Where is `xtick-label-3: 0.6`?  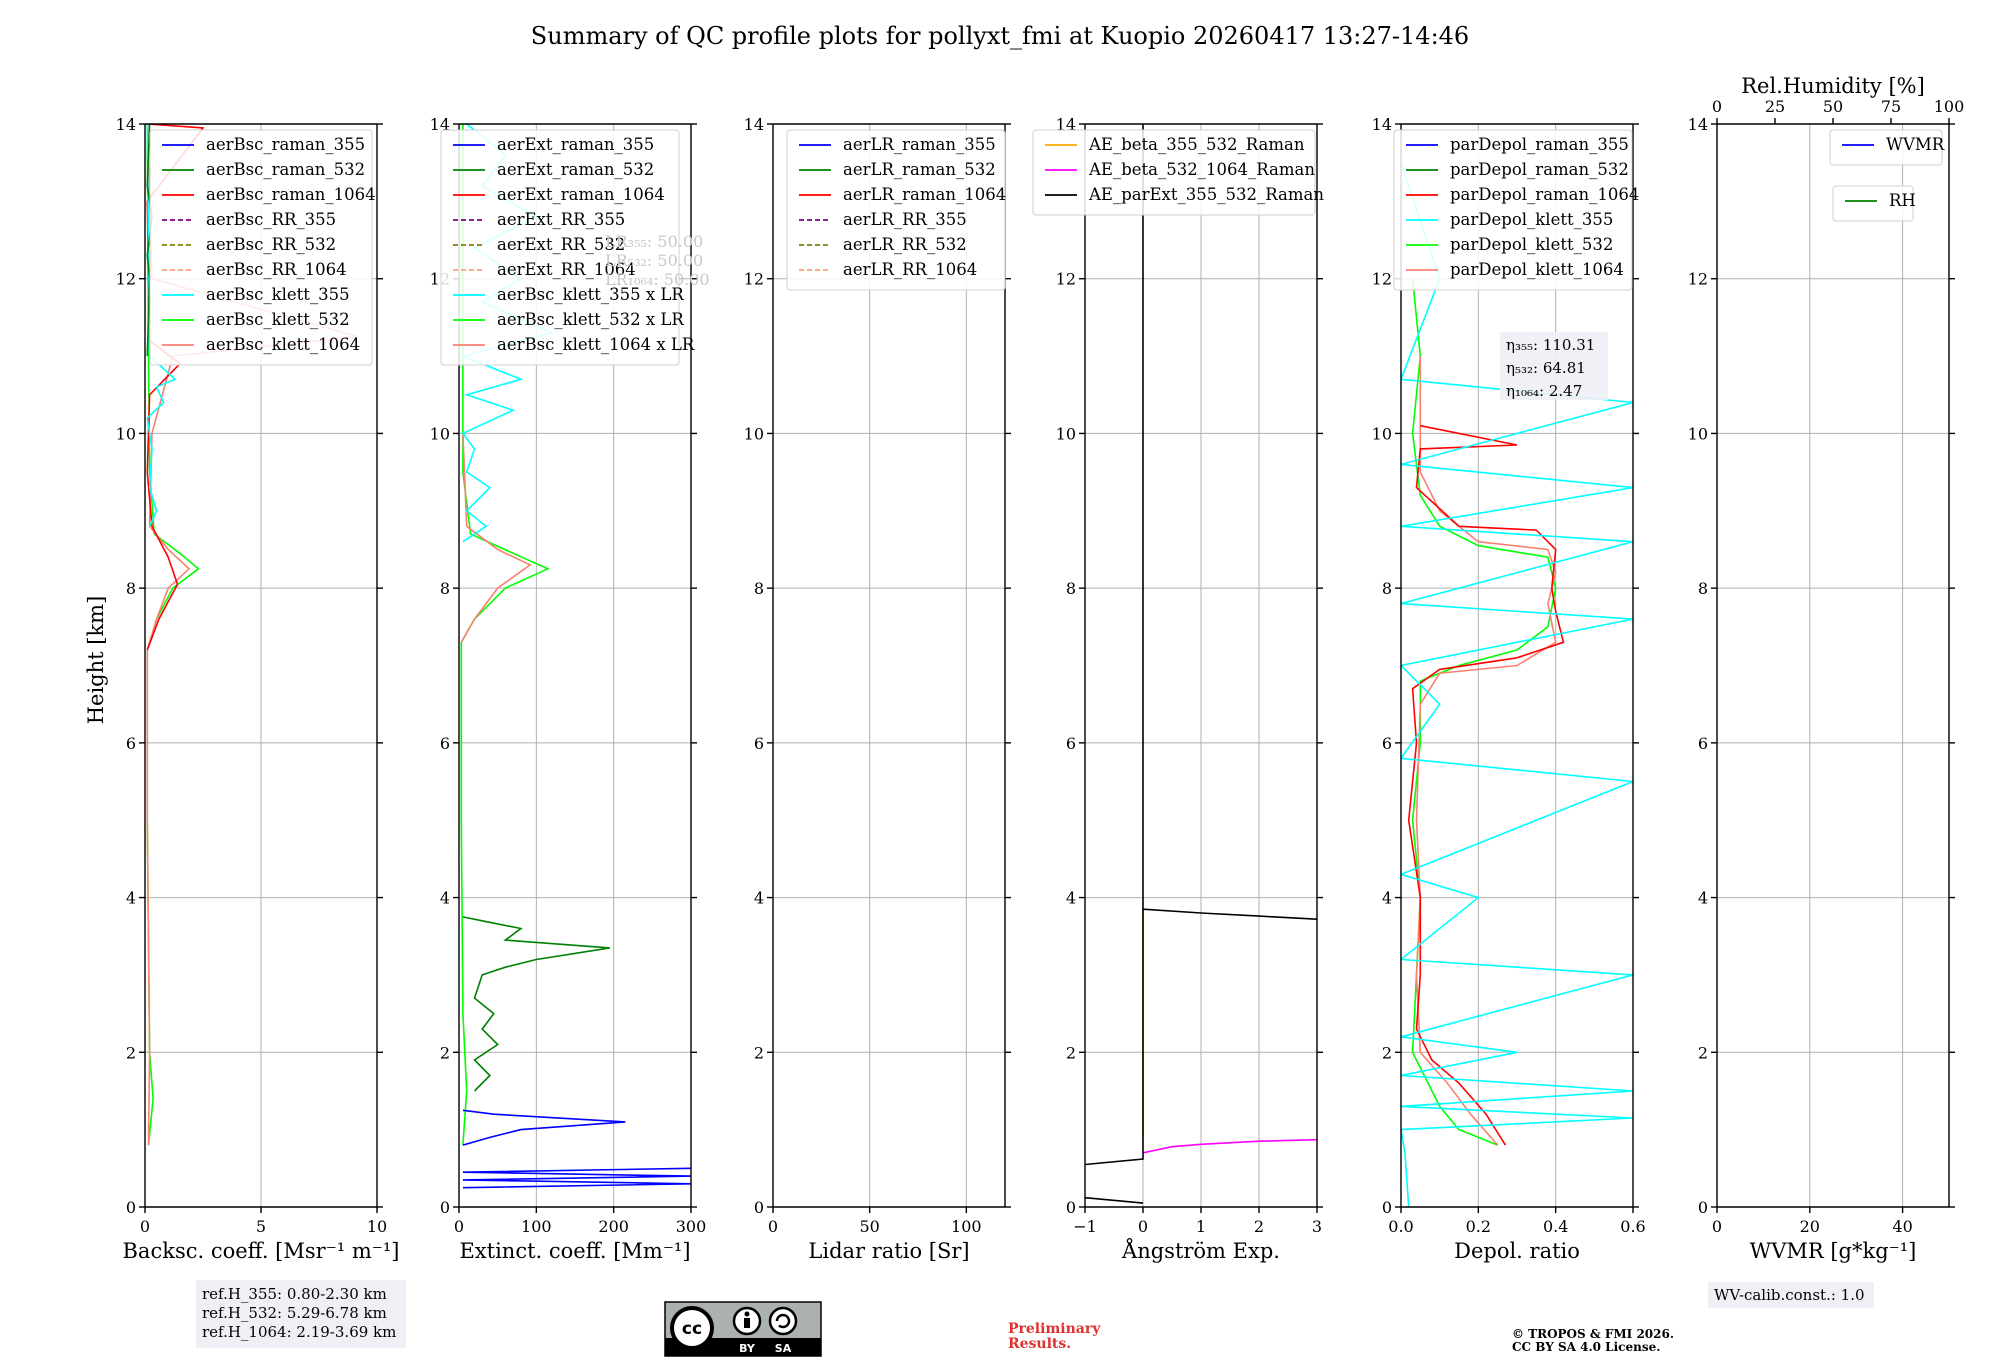 xtick-label-3: 0.6 is located at coordinates (1632, 1226).